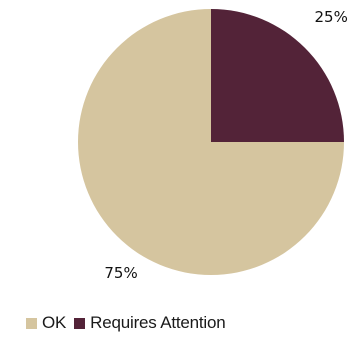  What do you see at coordinates (54, 322) in the screenshot?
I see `legend-label-ok: OK` at bounding box center [54, 322].